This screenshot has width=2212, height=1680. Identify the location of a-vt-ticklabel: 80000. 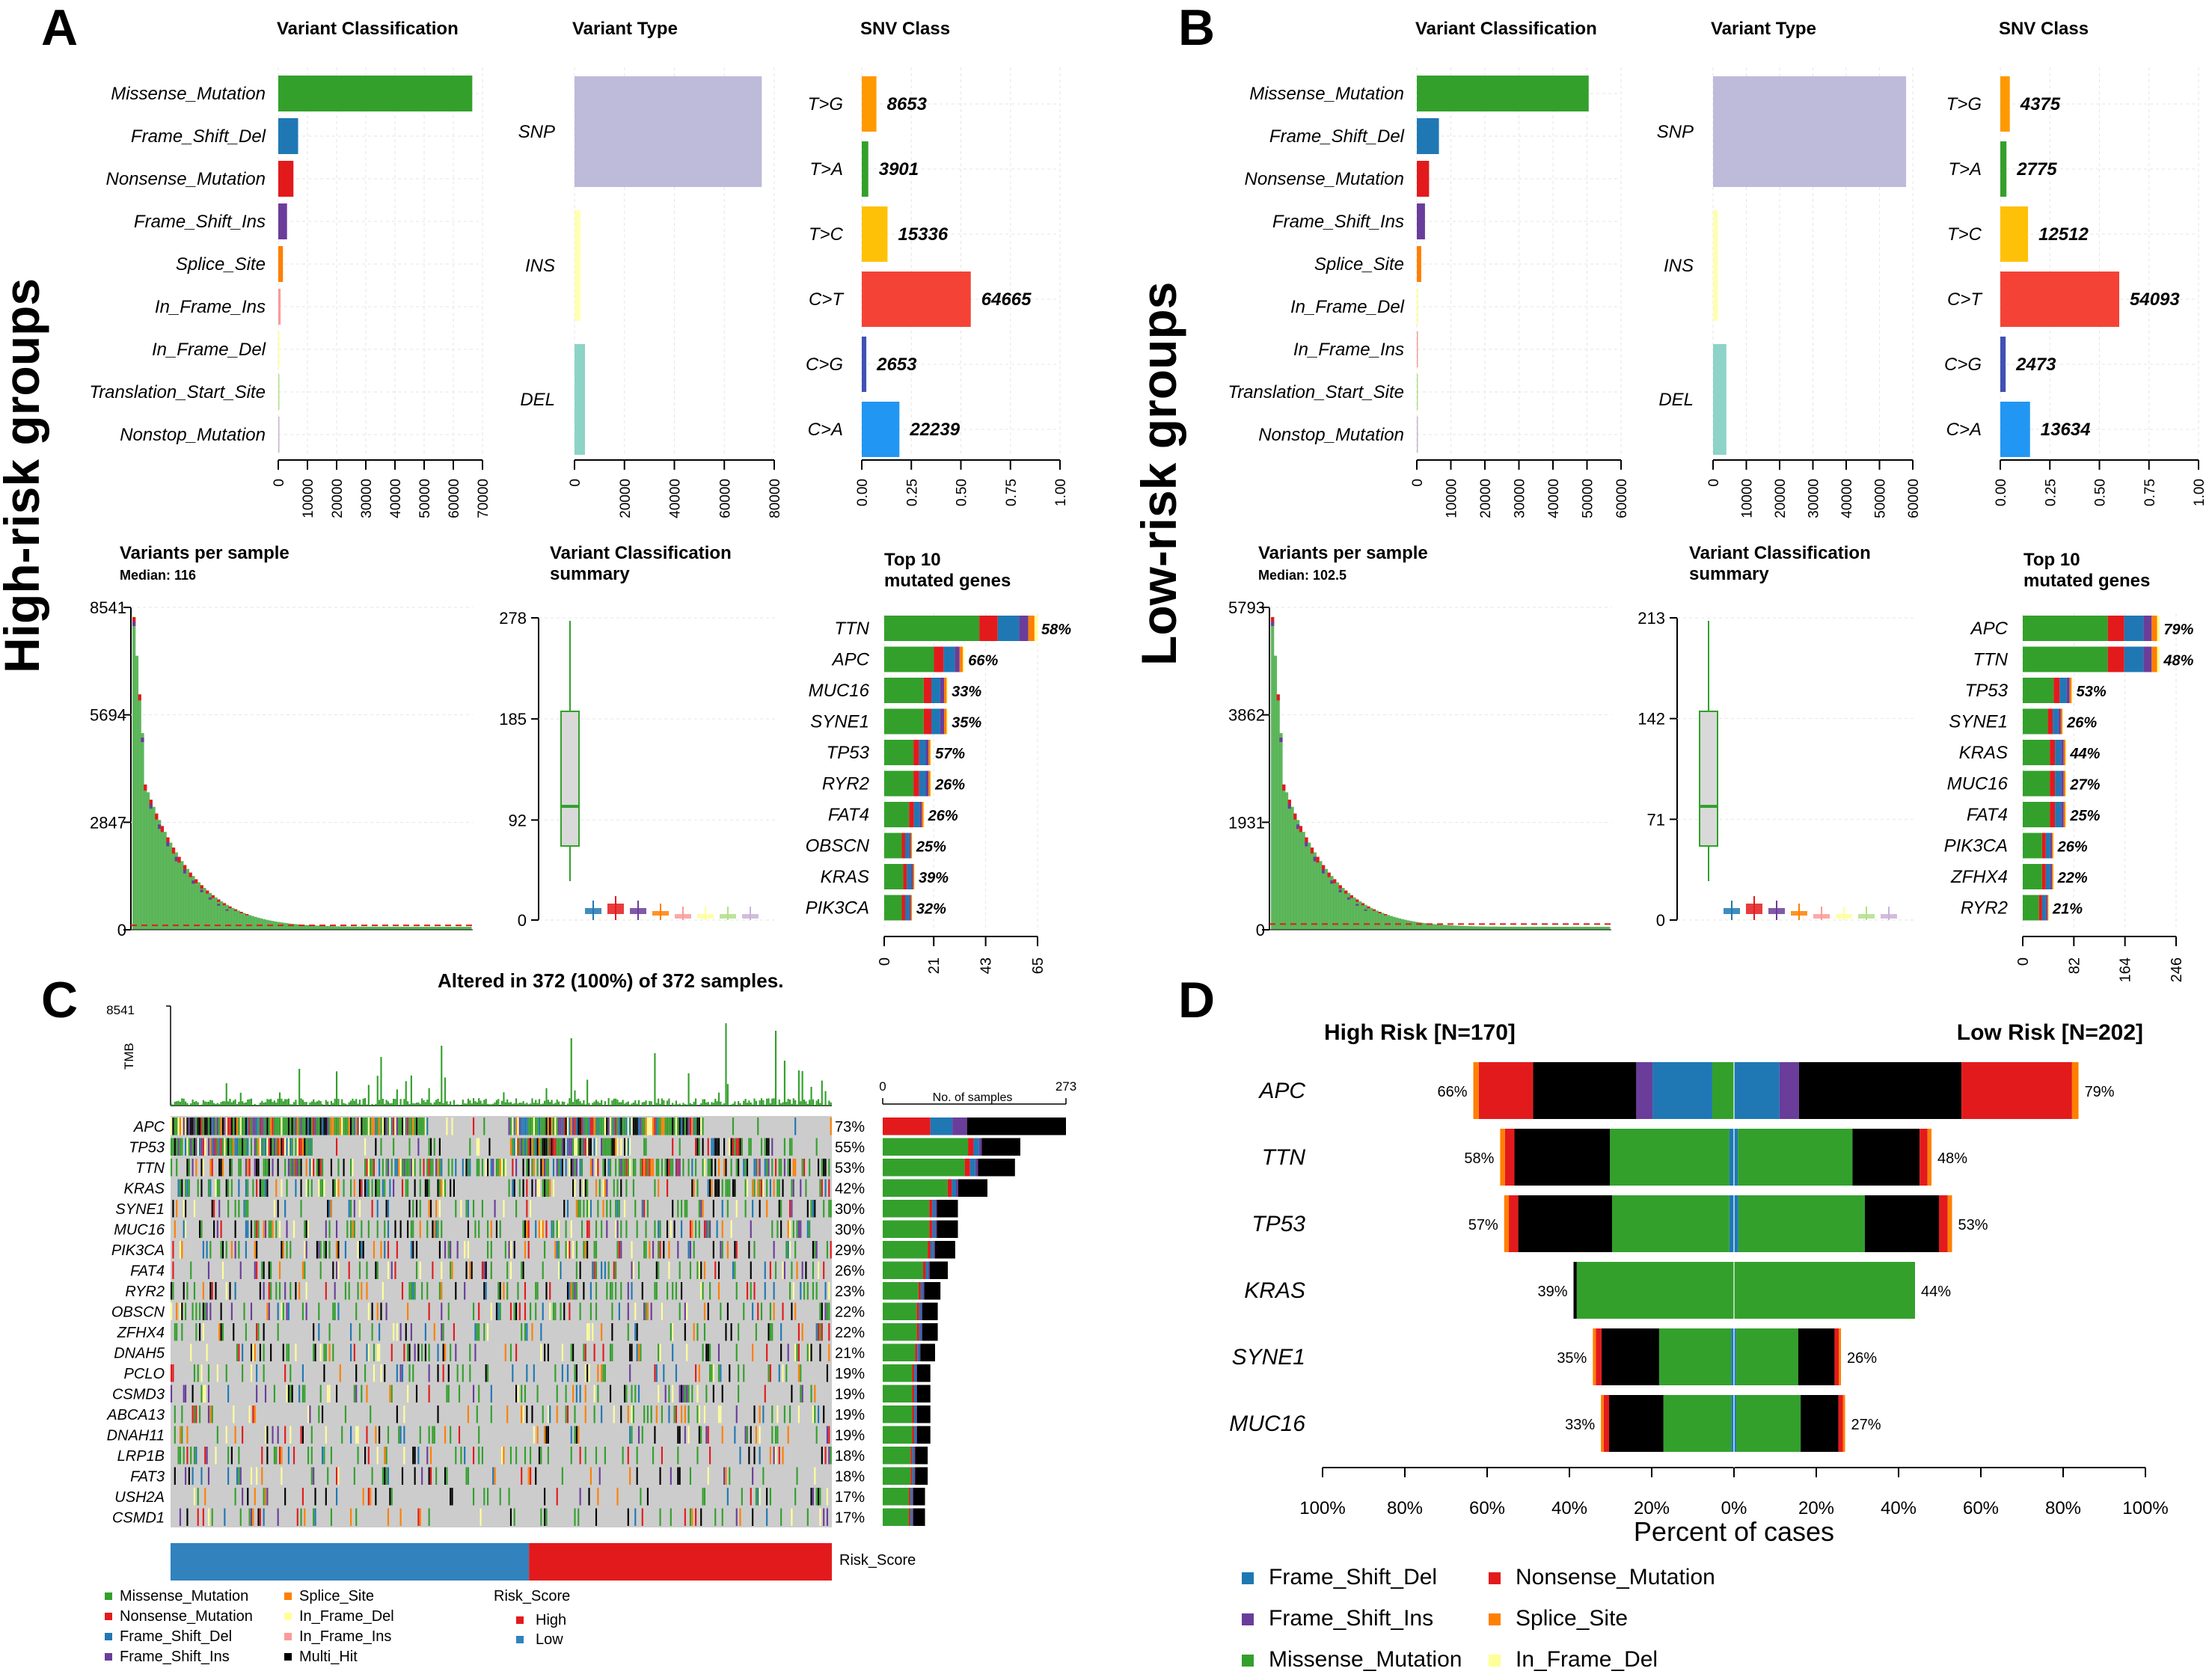
(775, 498).